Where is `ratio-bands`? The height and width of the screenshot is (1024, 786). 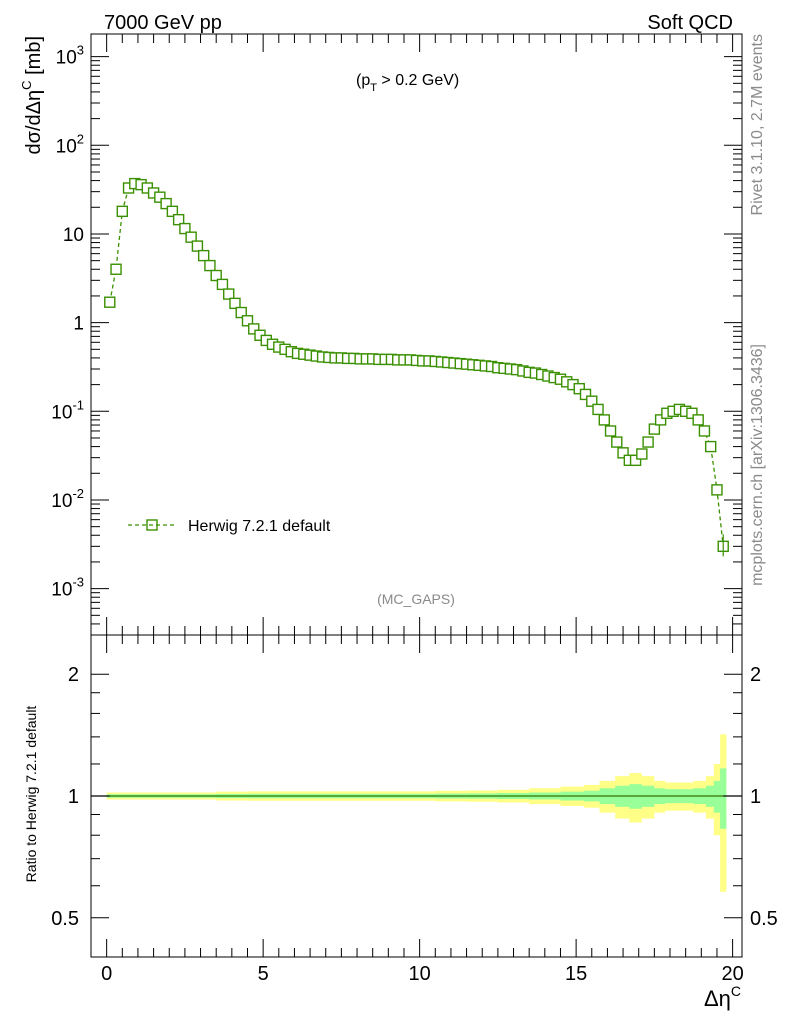 ratio-bands is located at coordinates (416, 813).